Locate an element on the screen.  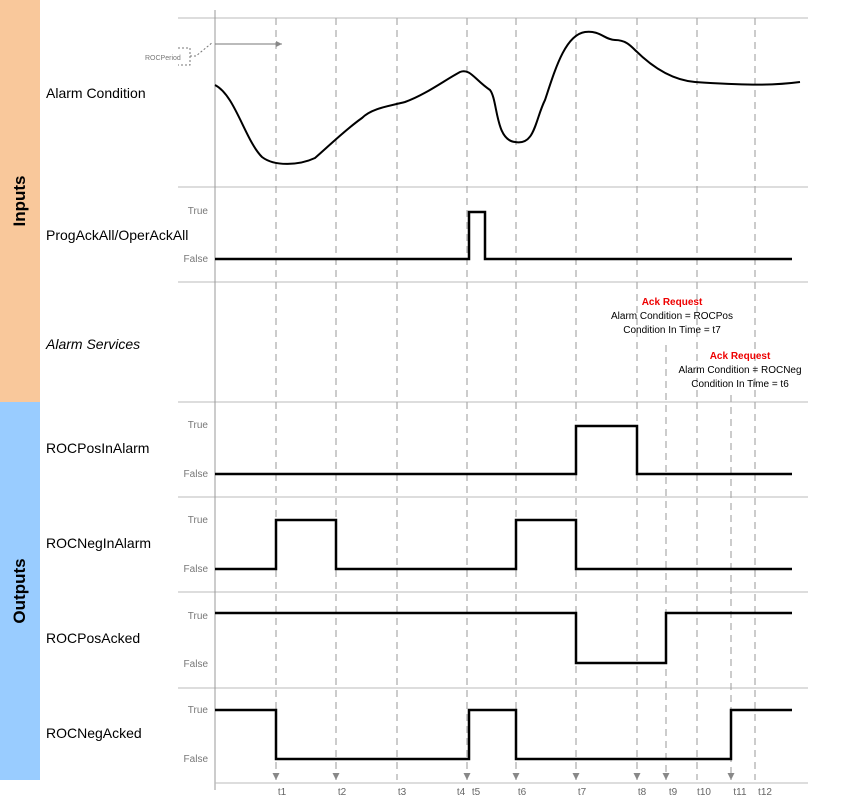
outputs-band is located at coordinates (20, 591).